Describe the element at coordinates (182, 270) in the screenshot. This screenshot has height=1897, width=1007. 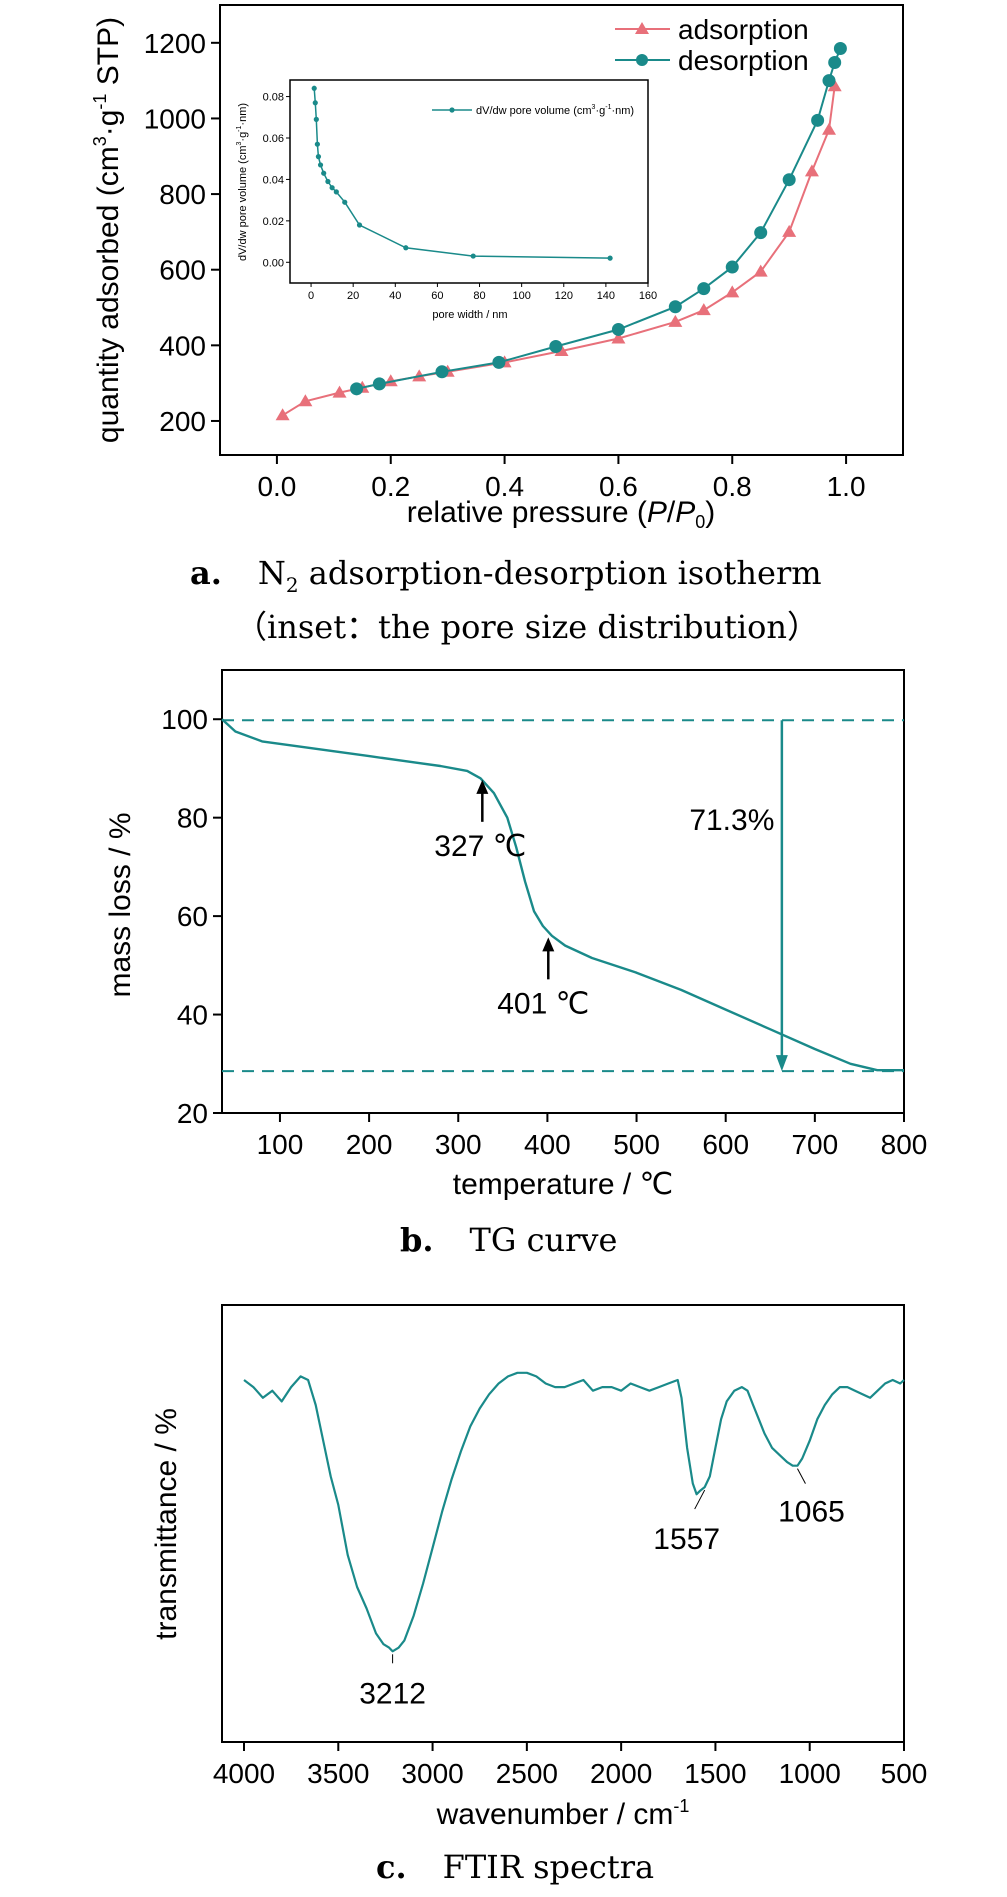
I see `y-tick-label: 600` at that location.